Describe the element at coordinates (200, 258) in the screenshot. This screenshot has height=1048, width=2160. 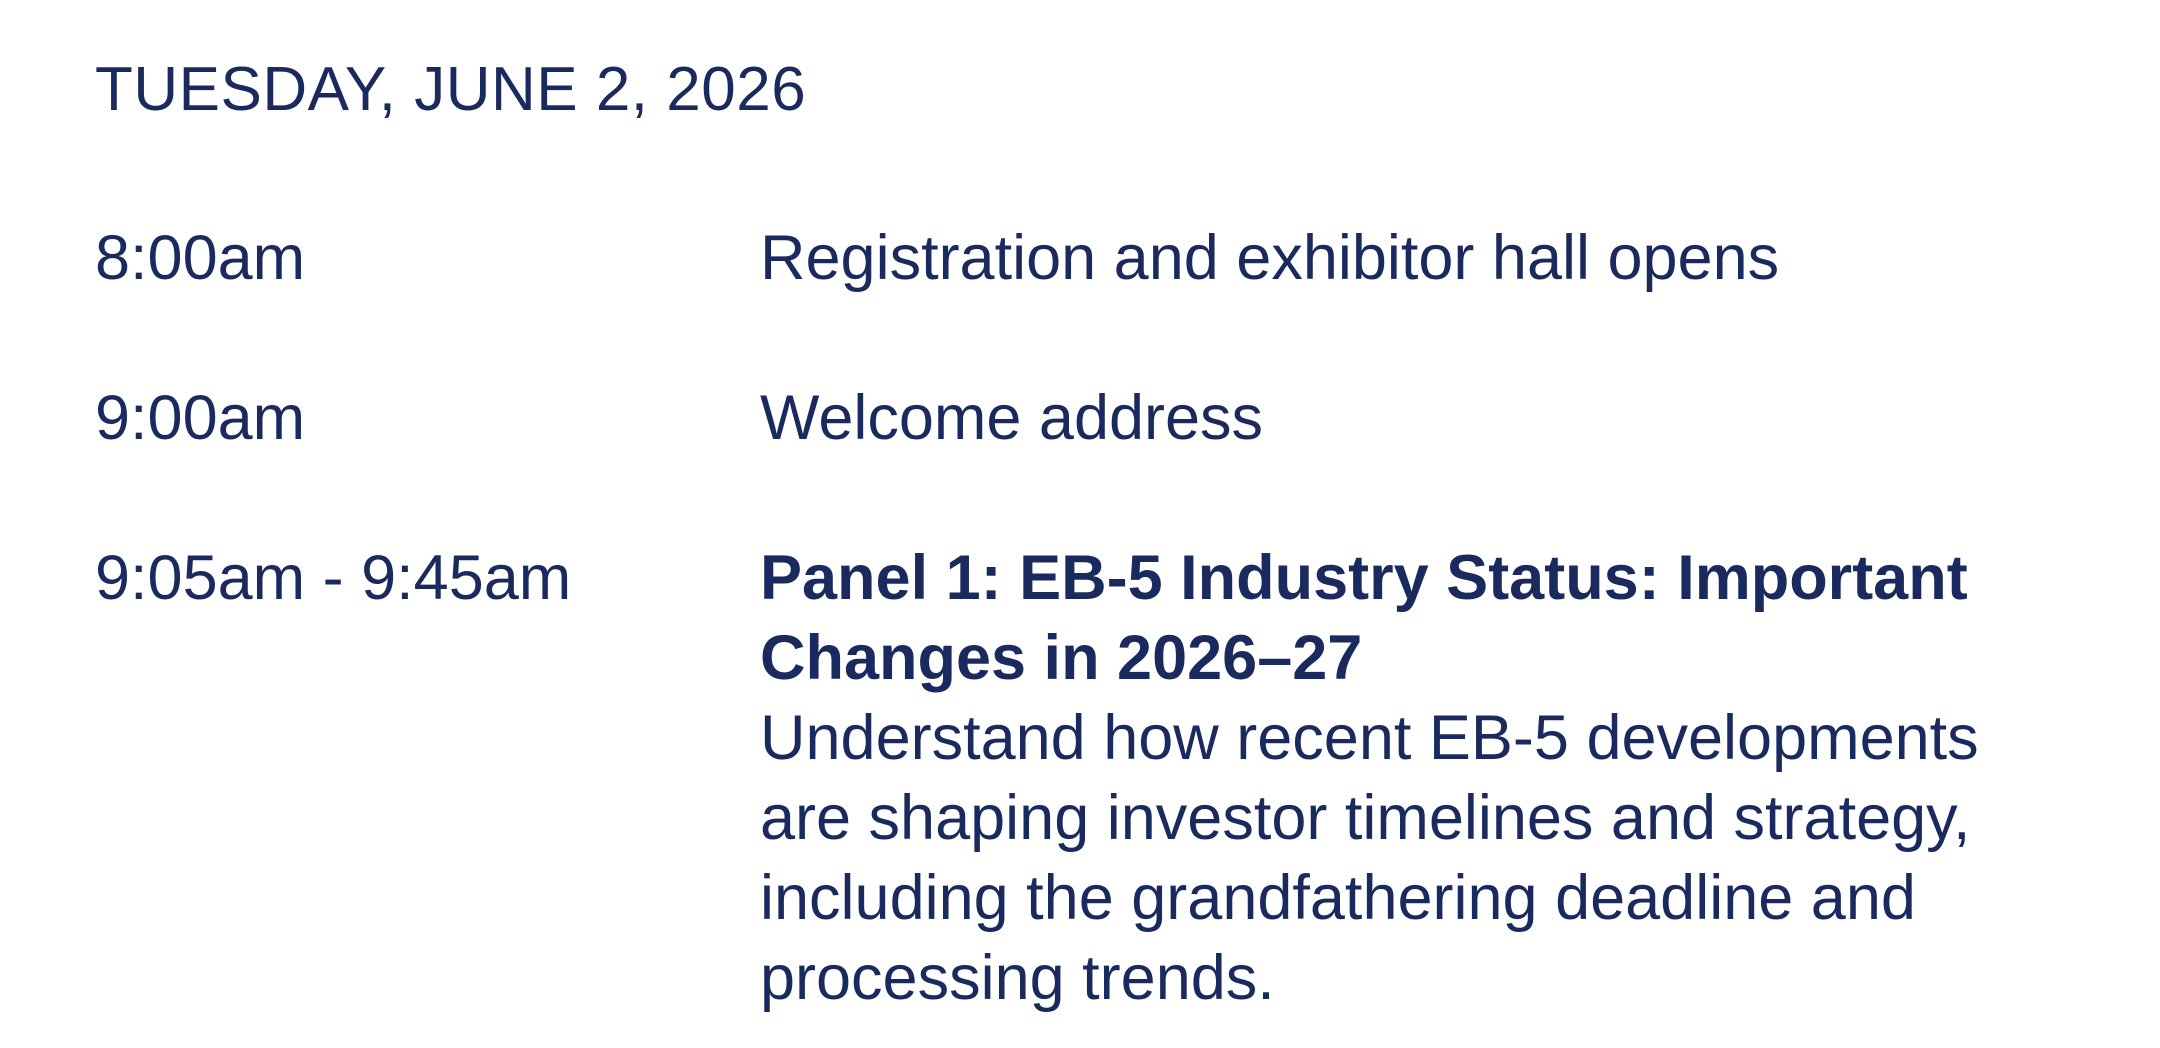
I see `event-time: 8:00am` at that location.